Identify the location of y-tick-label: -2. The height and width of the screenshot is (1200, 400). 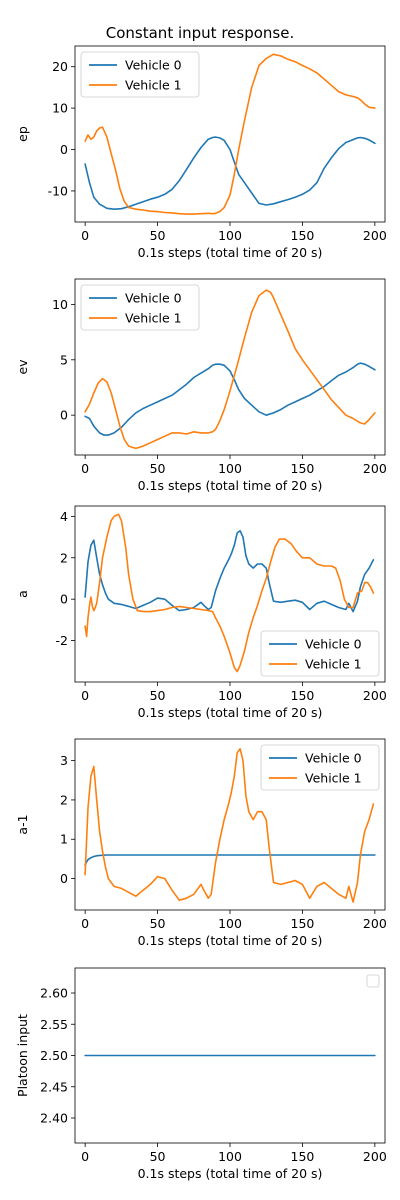
(62, 640).